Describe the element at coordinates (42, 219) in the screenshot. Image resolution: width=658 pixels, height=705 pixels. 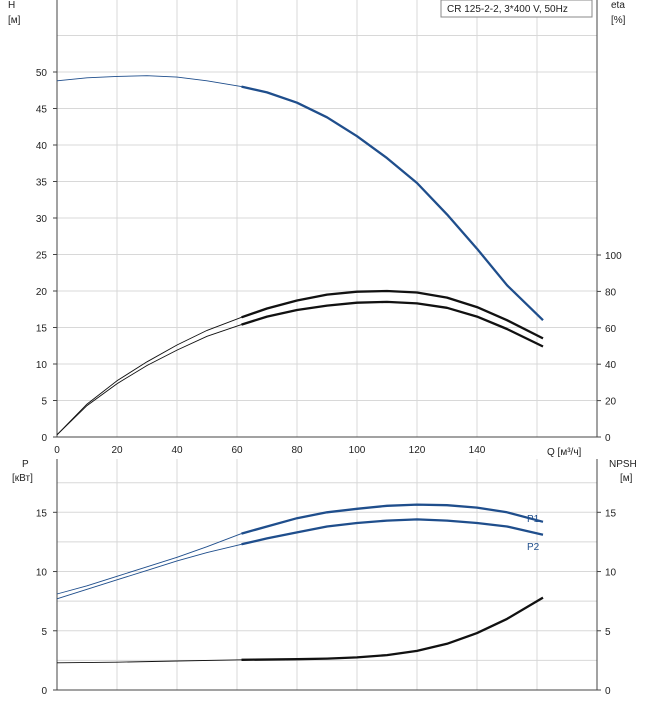
I see `top-left-tick-label: 30` at that location.